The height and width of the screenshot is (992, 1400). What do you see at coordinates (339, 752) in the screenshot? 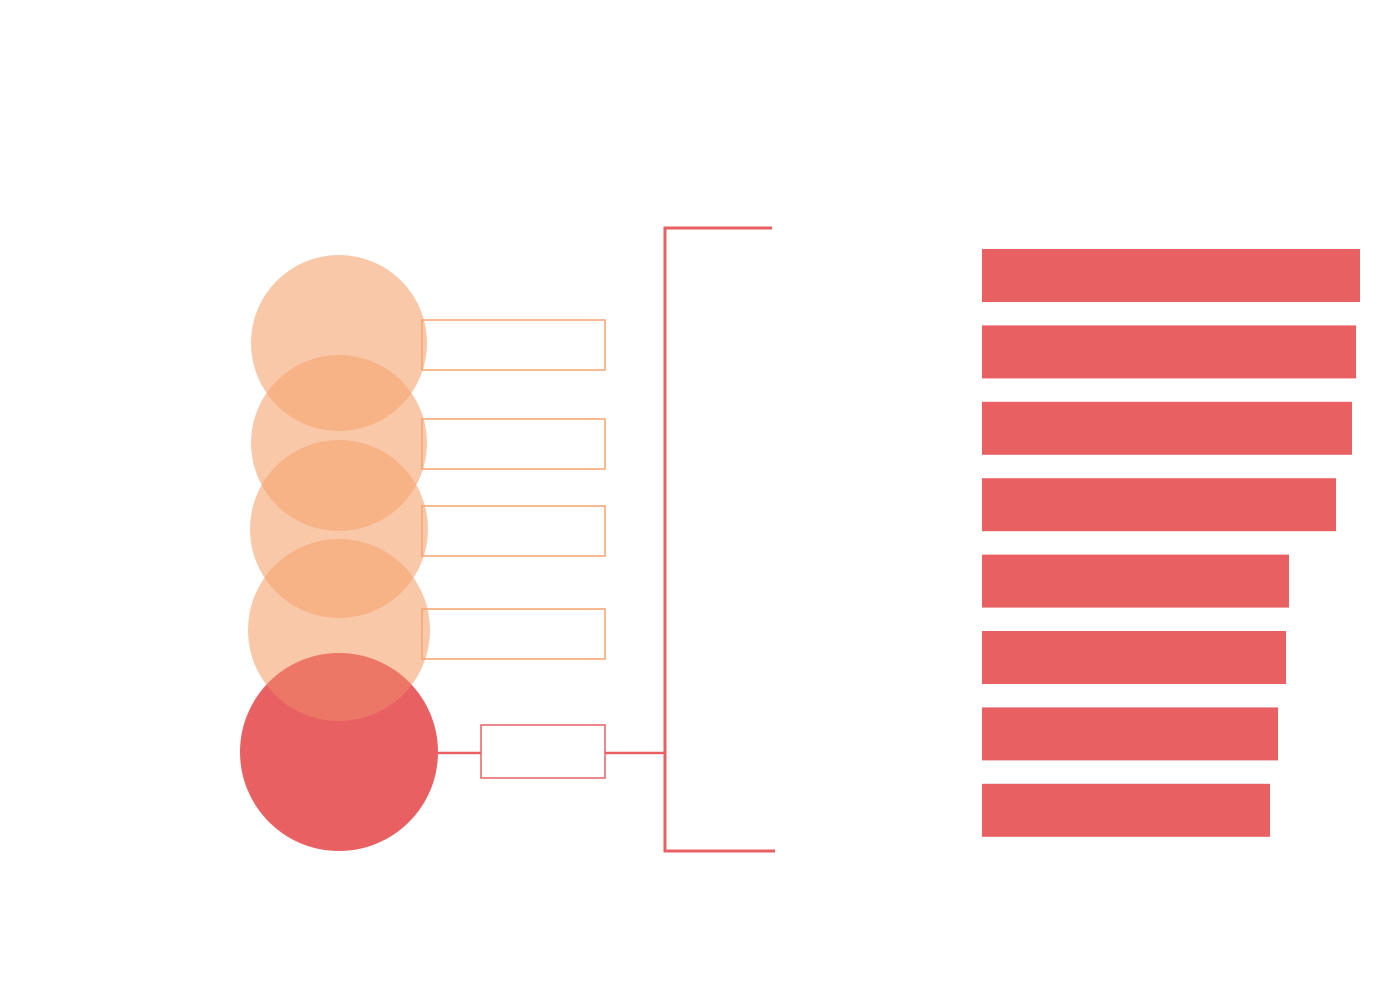
I see `highlight-circle` at bounding box center [339, 752].